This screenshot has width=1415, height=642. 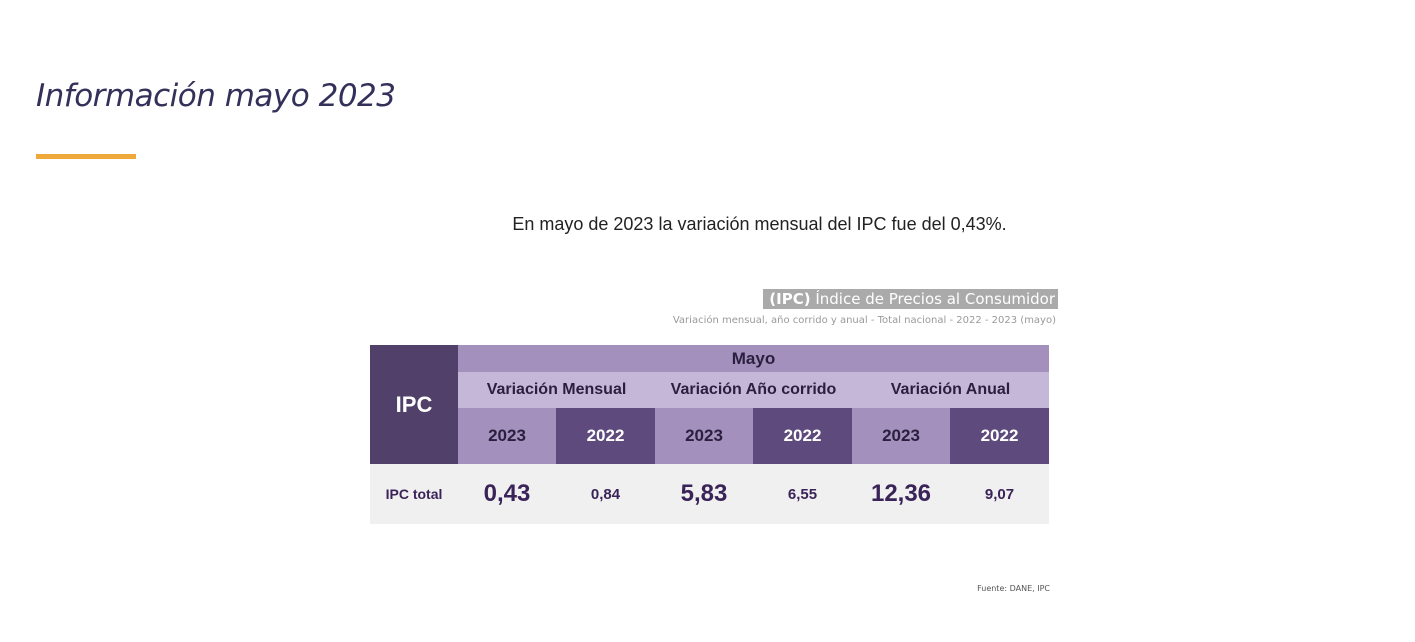 I want to click on table-period-header-ytd: Variación Año corrido, so click(x=753, y=390).